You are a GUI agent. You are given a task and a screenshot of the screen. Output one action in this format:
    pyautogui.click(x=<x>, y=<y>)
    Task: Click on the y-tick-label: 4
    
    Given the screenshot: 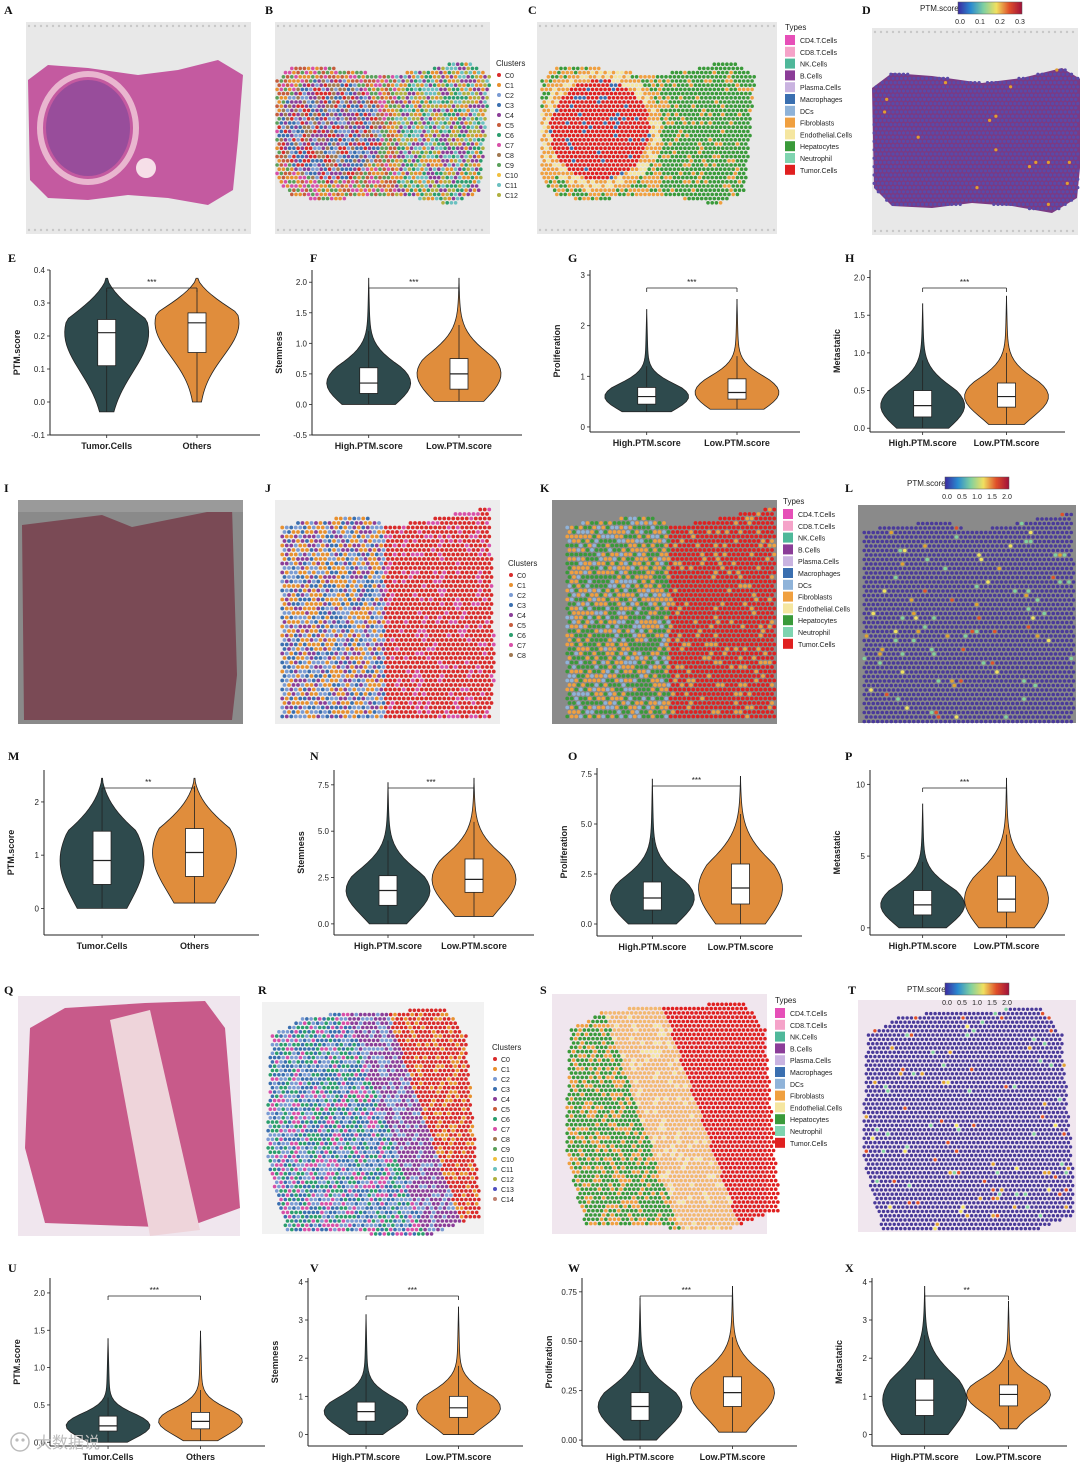 What is the action you would take?
    pyautogui.click(x=865, y=1282)
    